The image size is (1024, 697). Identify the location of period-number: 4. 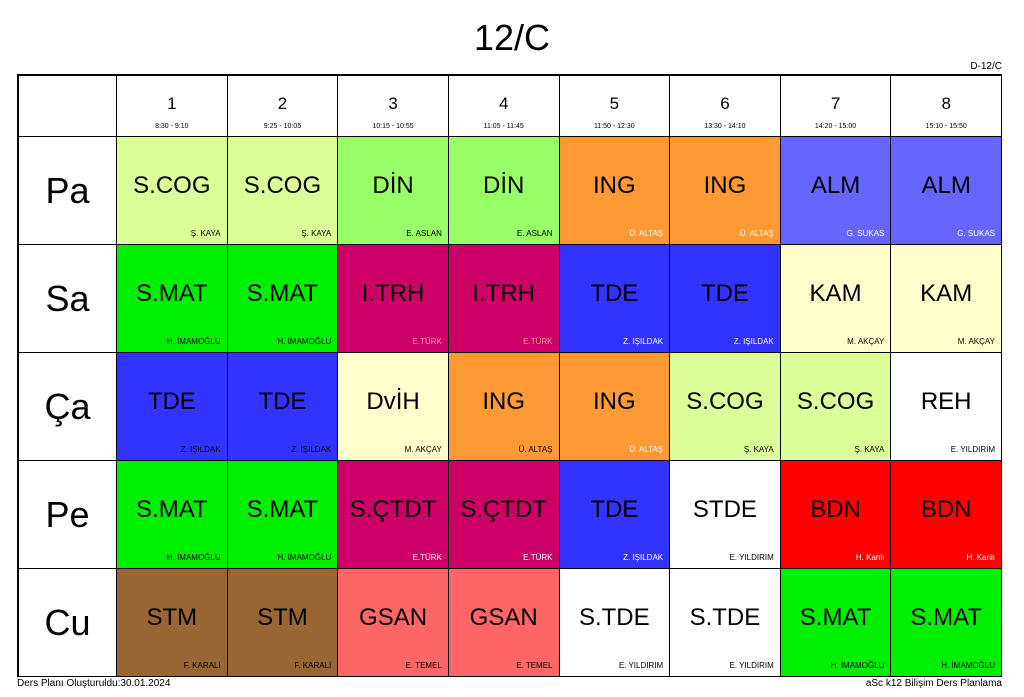
(503, 103).